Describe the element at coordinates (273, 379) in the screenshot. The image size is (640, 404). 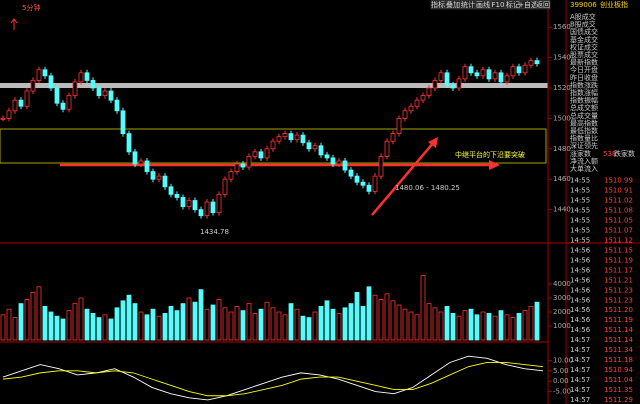
I see `macd-line` at that location.